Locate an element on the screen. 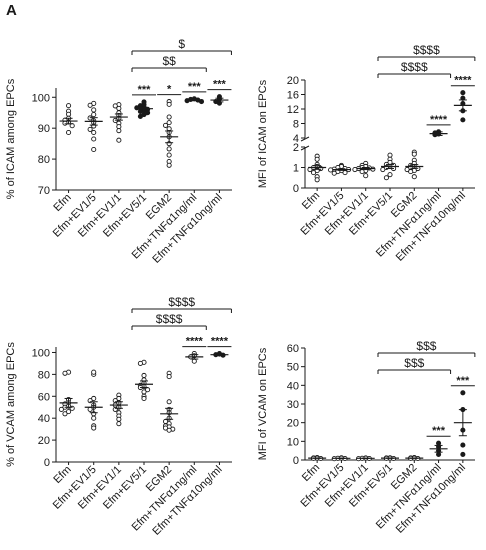  p1-y-tick-label: 16 is located at coordinates (293, 96).